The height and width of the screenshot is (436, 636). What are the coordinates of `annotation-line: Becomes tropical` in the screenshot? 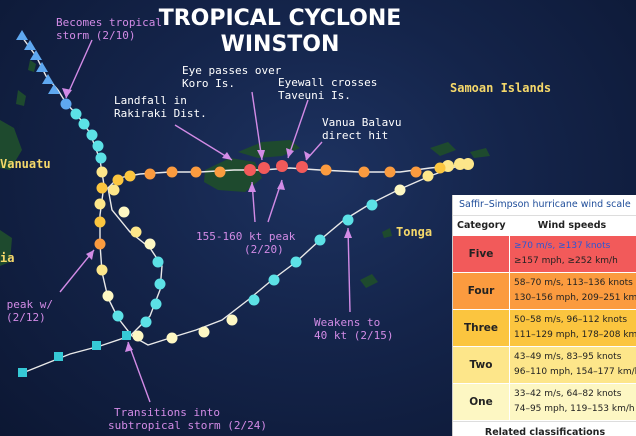 It's located at (109, 22).